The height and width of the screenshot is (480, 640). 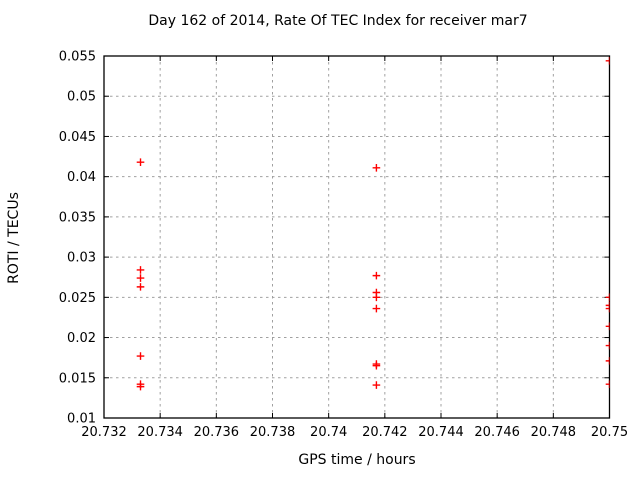 What do you see at coordinates (217, 432) in the screenshot?
I see `svg-text: 20.736` at bounding box center [217, 432].